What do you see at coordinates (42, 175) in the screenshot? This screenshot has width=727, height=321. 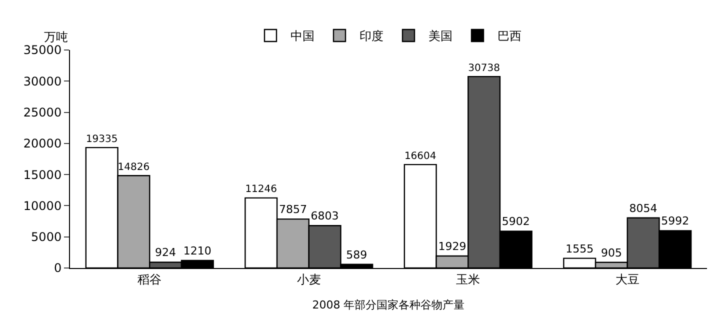 I see `y-tick-label: 15000` at bounding box center [42, 175].